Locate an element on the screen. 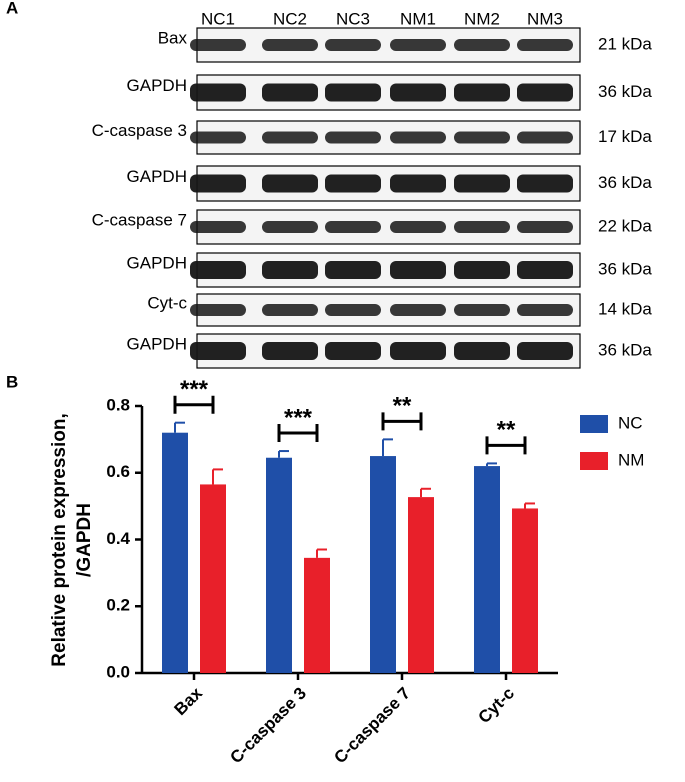 This screenshot has height=782, width=685. y-tick-label: 0.4 is located at coordinates (118, 538).